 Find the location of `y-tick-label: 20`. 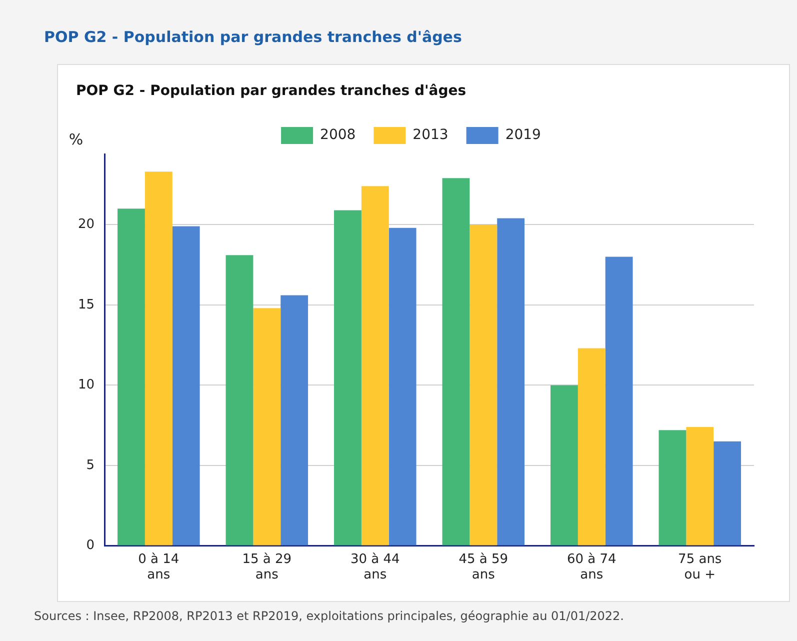

y-tick-label: 20 is located at coordinates (86, 224).